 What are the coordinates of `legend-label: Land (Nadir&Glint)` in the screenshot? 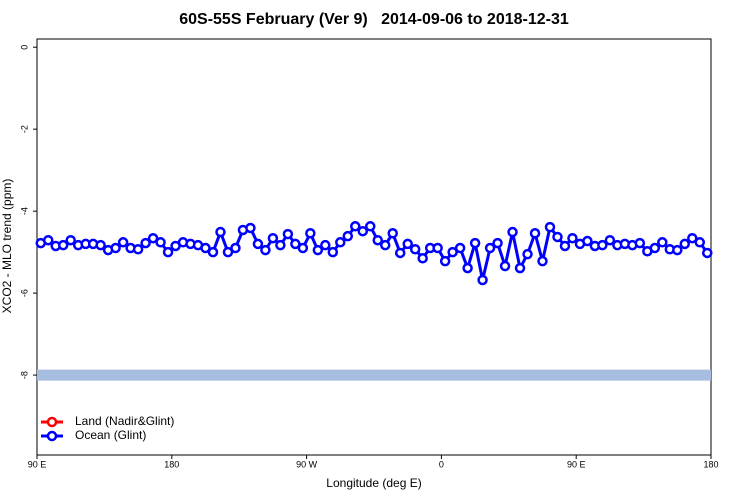 It's located at (124, 421).